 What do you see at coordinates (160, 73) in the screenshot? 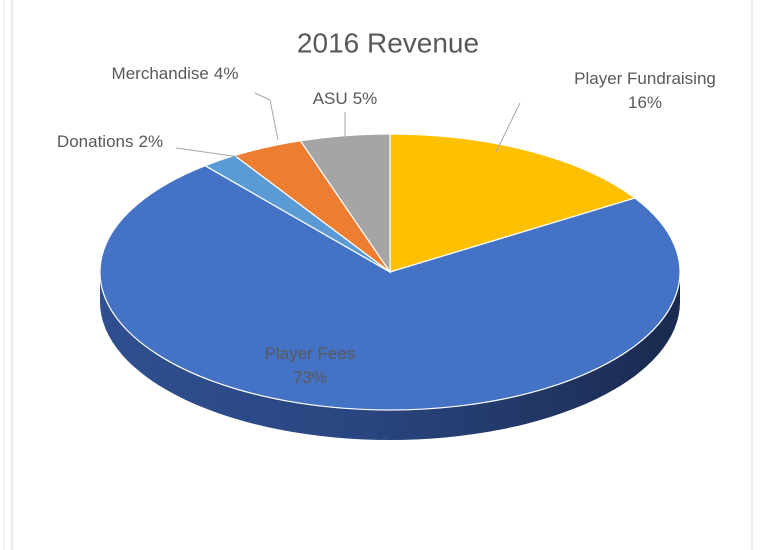
I see `category-label: Merchandise` at bounding box center [160, 73].